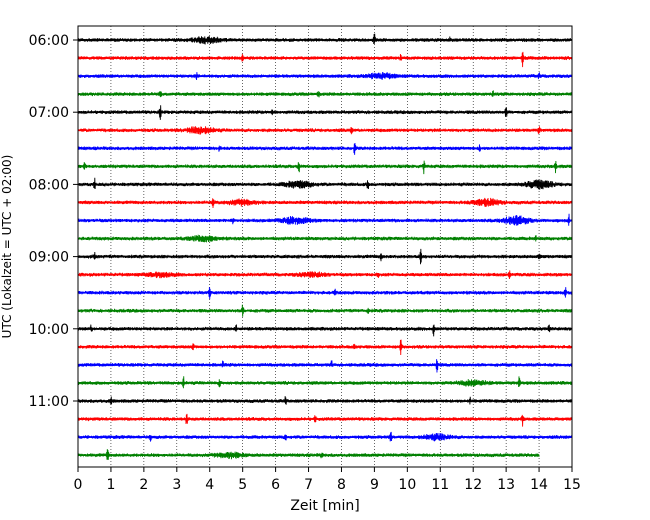 This screenshot has height=520, width=650. Describe the element at coordinates (275, 485) in the screenshot. I see `x-tick-label: 6` at that location.